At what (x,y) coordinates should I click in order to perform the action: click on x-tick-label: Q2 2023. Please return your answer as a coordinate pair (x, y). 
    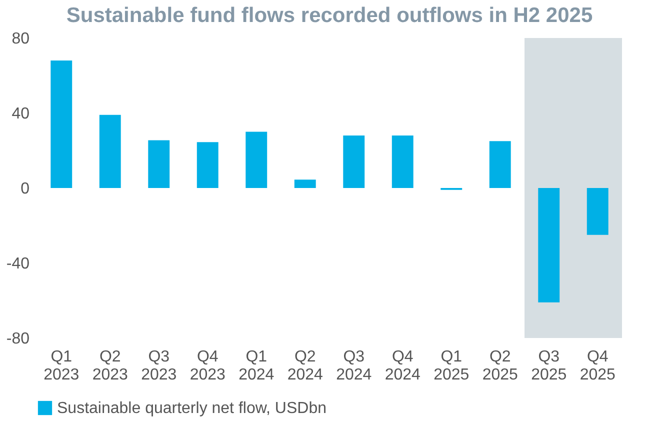
    Looking at the image, I should click on (110, 366).